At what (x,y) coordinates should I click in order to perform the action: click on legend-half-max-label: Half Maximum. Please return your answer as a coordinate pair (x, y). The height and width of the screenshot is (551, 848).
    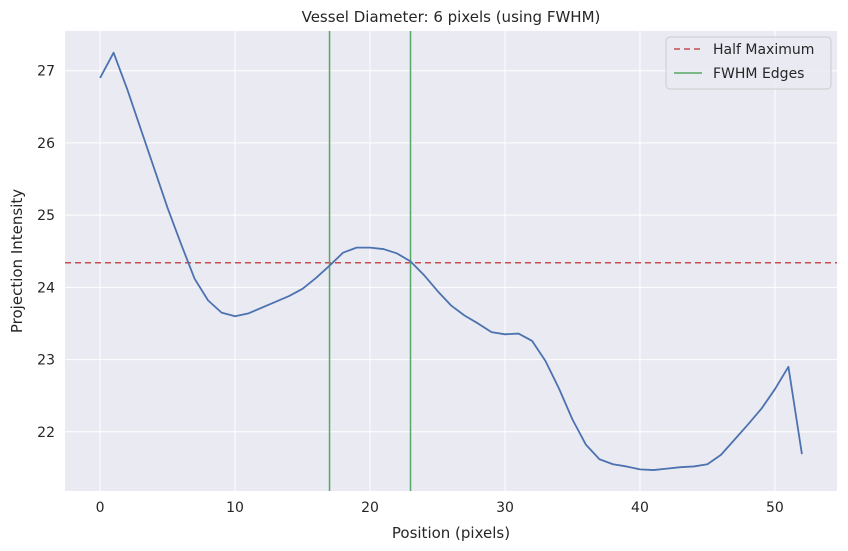
    Looking at the image, I should click on (763, 50).